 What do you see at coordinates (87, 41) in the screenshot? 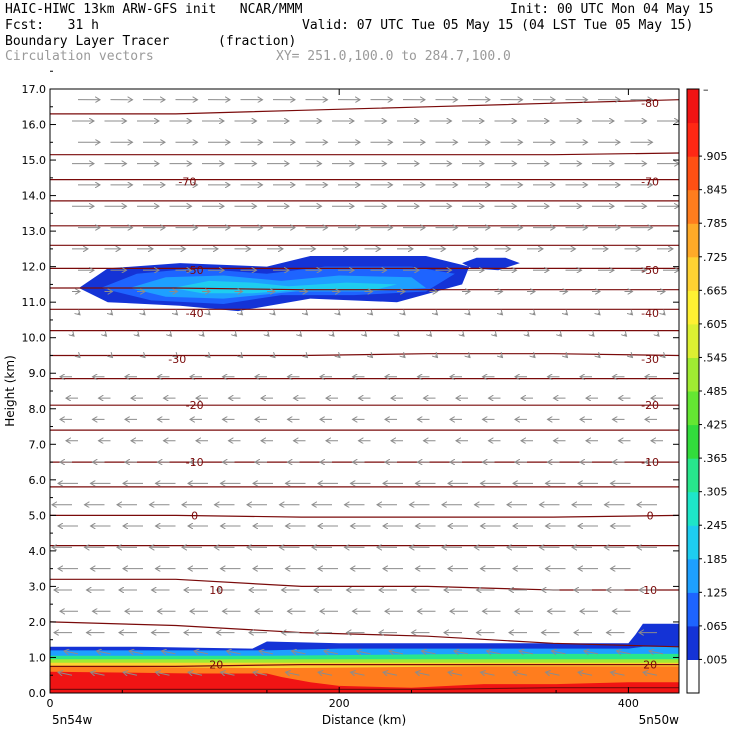
I see `field-name: Boundary Layer Tracer` at bounding box center [87, 41].